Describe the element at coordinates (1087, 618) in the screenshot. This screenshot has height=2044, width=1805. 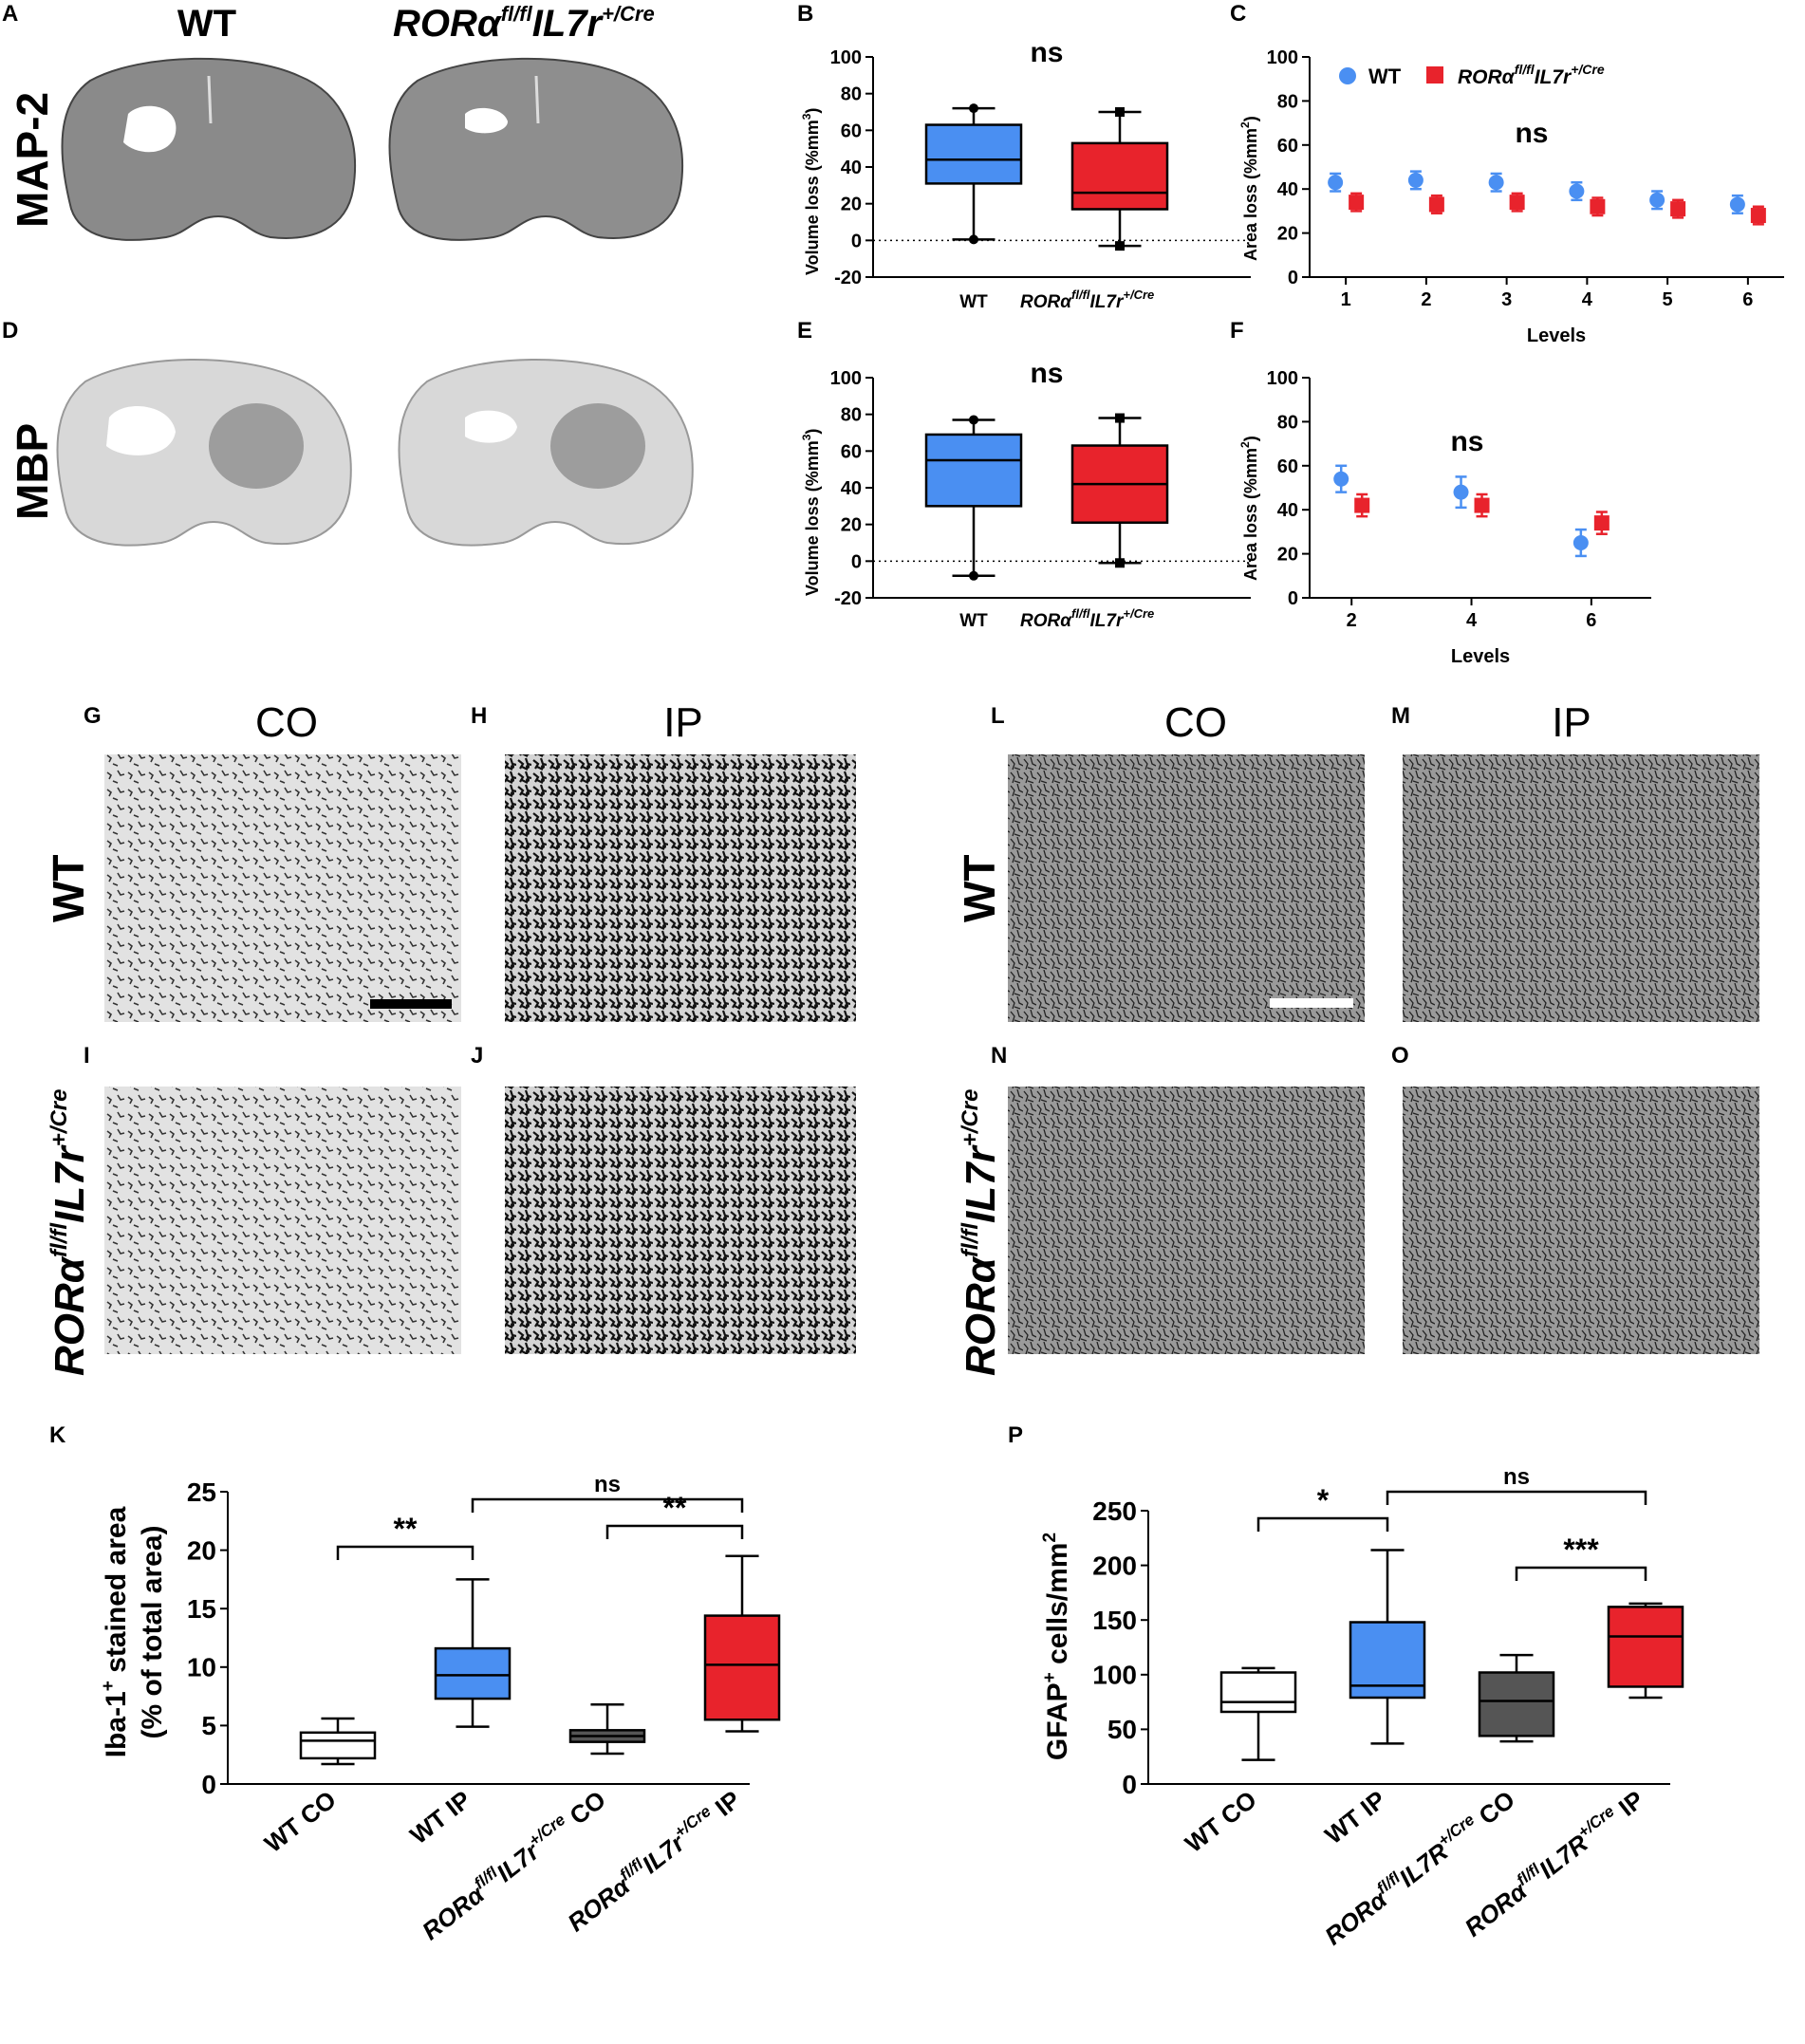
I see `xlabel-e-ko: RORαfl/flIL7r+/Cre` at that location.